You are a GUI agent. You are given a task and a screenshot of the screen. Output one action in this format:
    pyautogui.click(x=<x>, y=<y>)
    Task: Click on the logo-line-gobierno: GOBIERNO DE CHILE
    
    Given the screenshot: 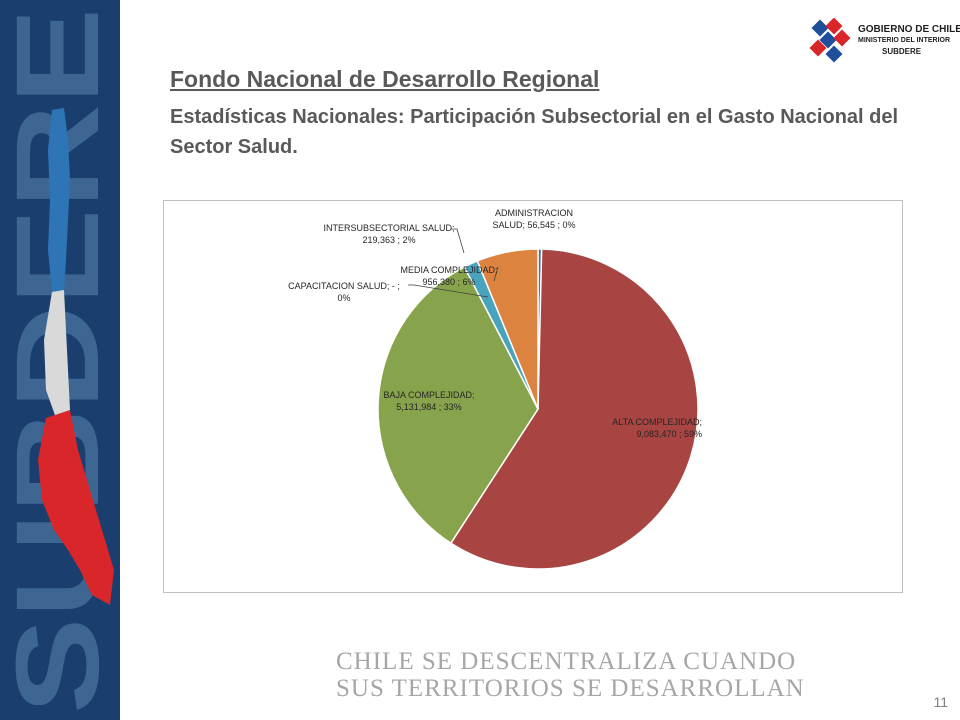 What is the action you would take?
    pyautogui.click(x=909, y=29)
    